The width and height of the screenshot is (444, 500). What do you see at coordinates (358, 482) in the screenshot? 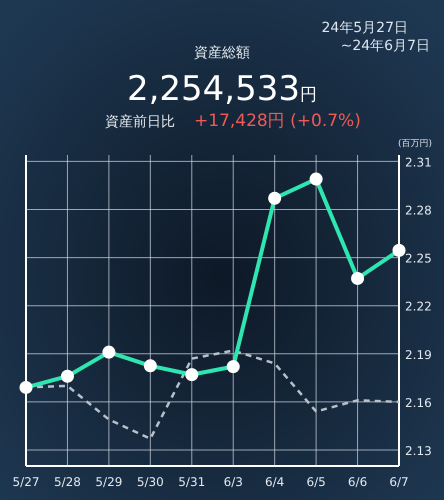
I see `x-tick-label: 6/6` at bounding box center [358, 482].